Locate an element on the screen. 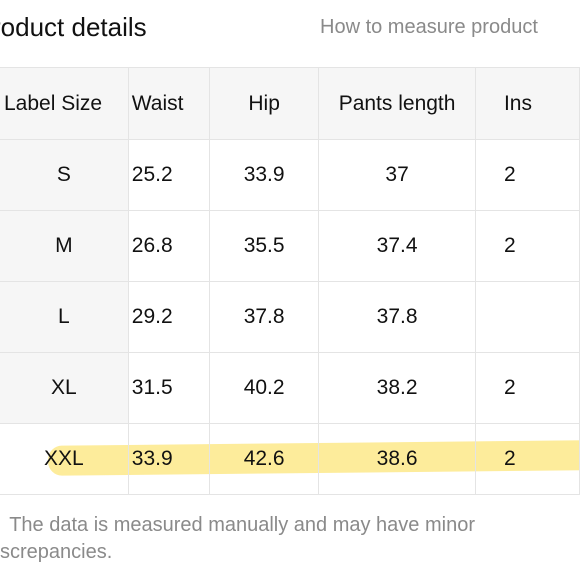 The height and width of the screenshot is (580, 580). pants-length-cell: 37.4 is located at coordinates (397, 246).